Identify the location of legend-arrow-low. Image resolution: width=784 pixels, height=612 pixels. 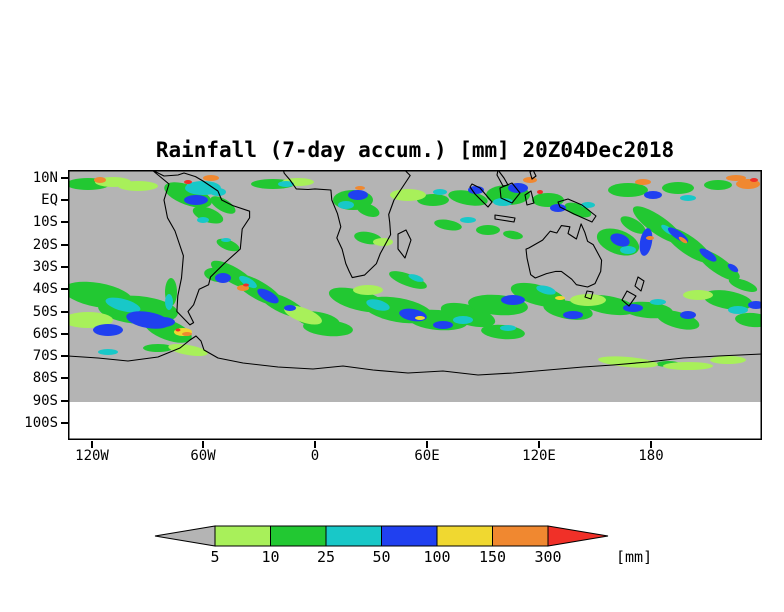
(185, 536).